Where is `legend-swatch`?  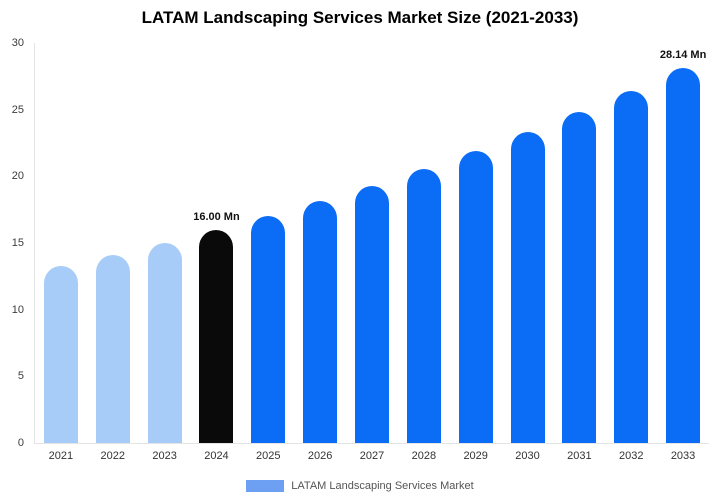 legend-swatch is located at coordinates (265, 486).